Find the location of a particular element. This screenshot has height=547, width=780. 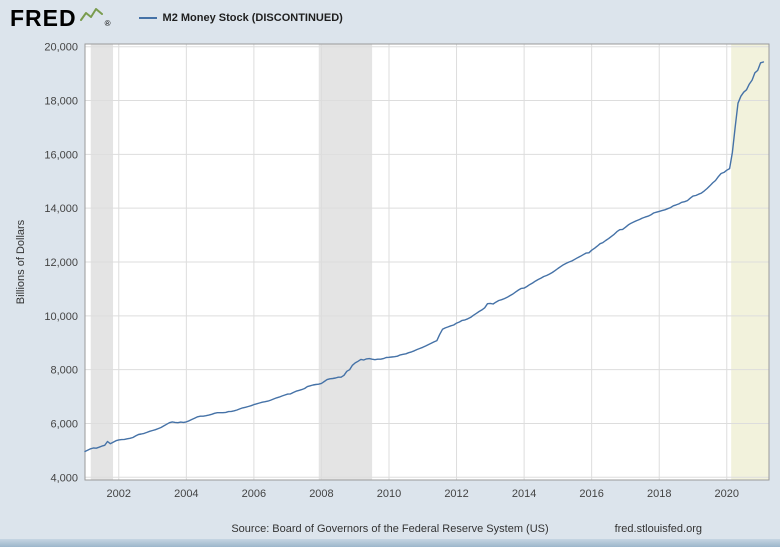

chart-header: FRED ® M2 Money Stock (DISCONTINUED) is located at coordinates (176, 18).